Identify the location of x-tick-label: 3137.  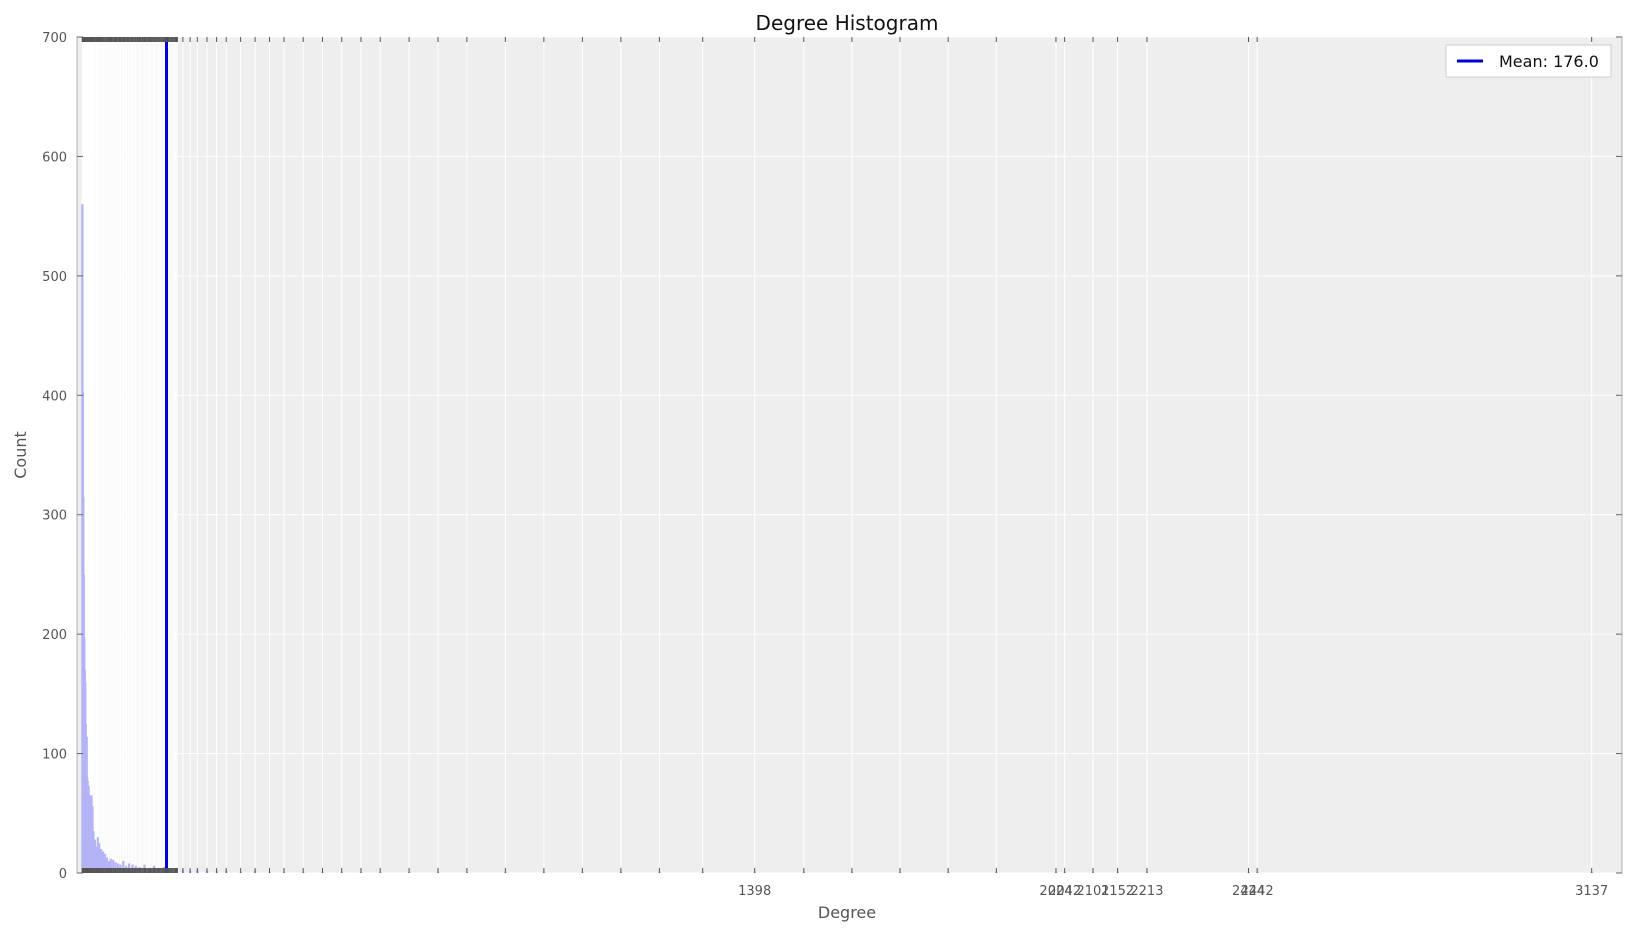
(1591, 891).